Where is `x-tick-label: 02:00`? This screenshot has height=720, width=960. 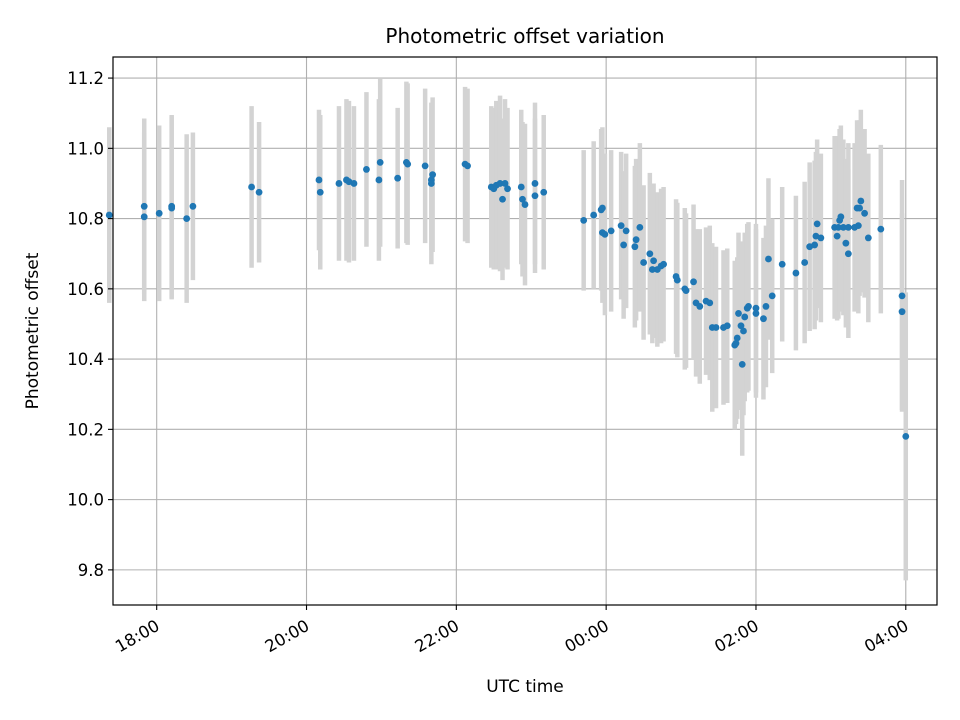
x-tick-label: 02:00 is located at coordinates (736, 636).